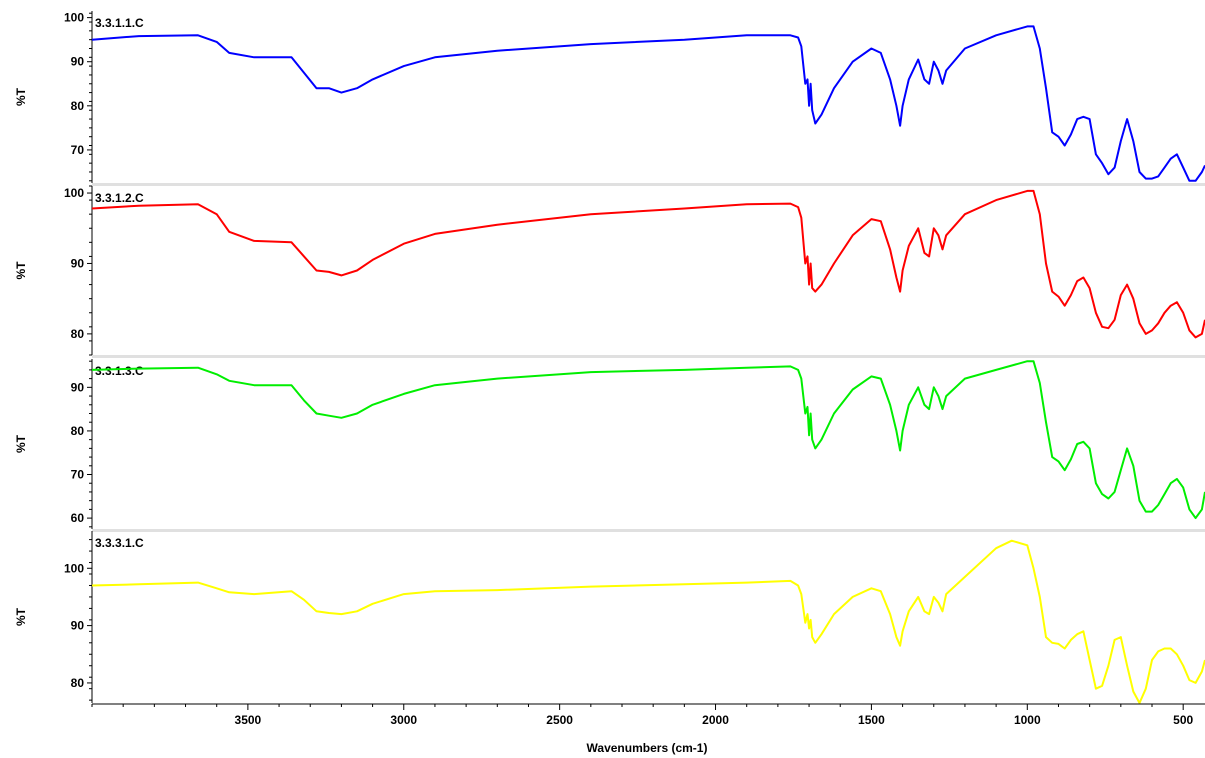  Describe the element at coordinates (715, 720) in the screenshot. I see `x-tick-label: 2000` at that location.